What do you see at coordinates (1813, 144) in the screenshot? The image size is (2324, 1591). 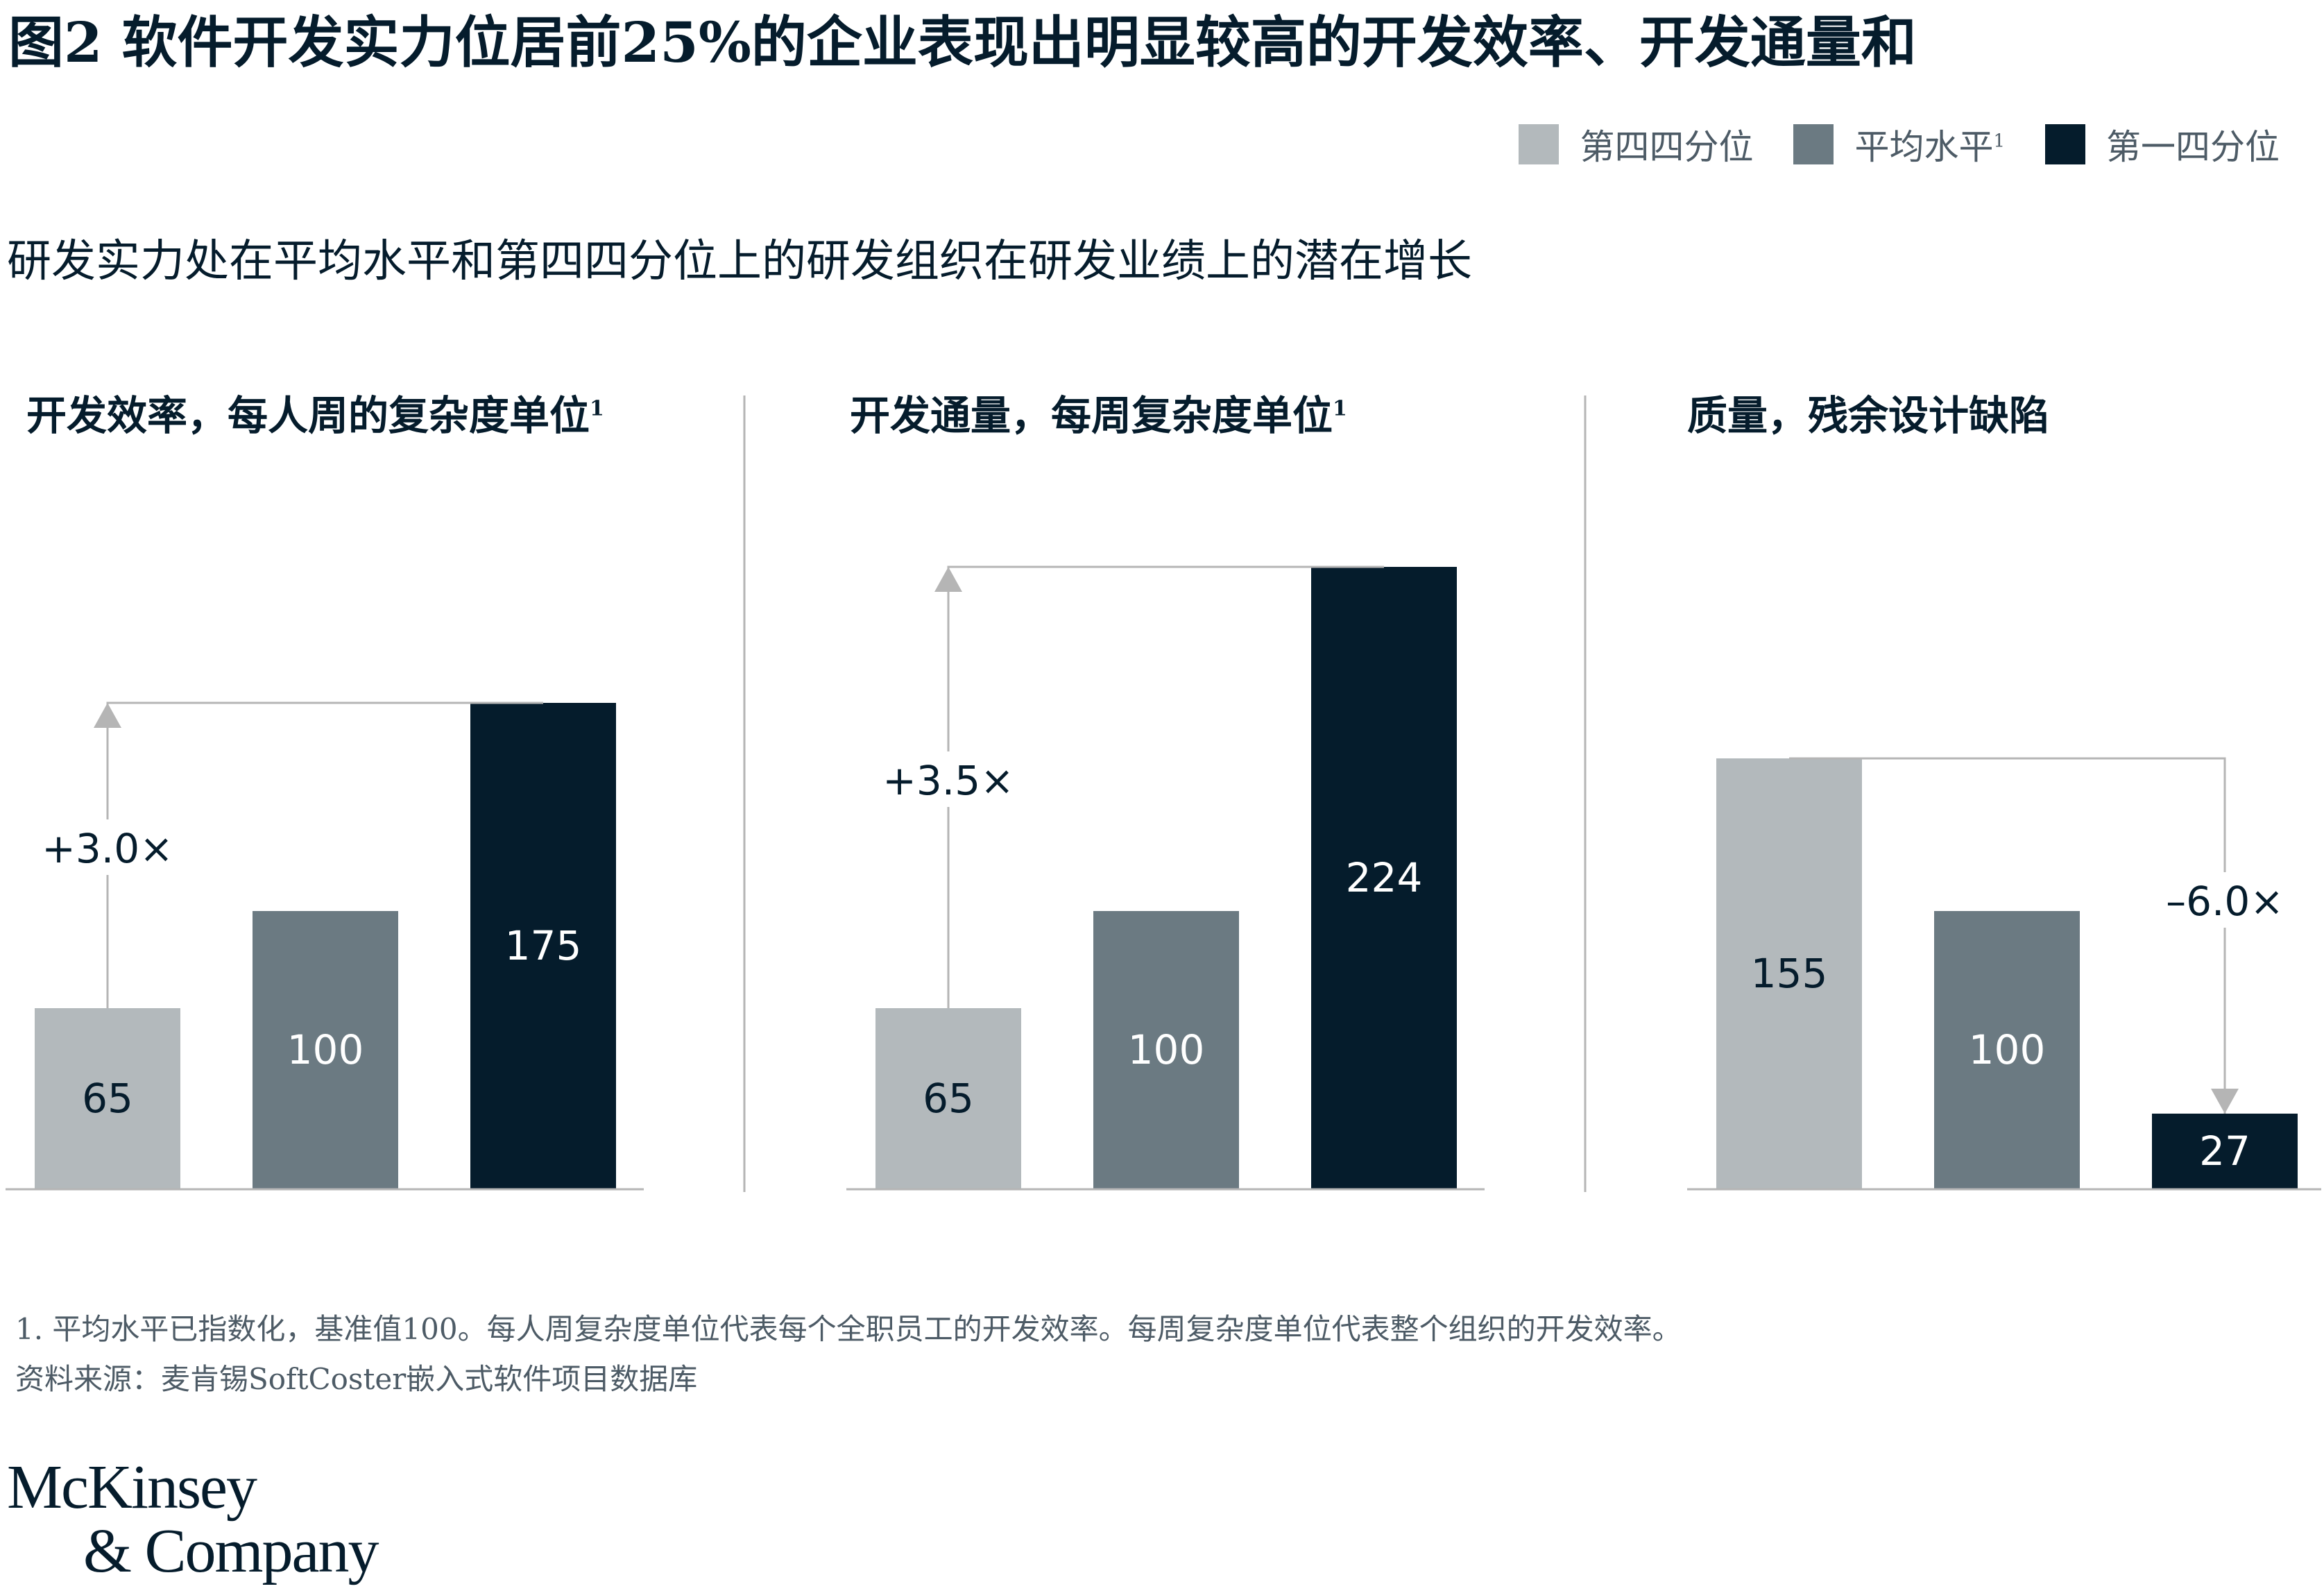 I see `legend-swatch-average` at bounding box center [1813, 144].